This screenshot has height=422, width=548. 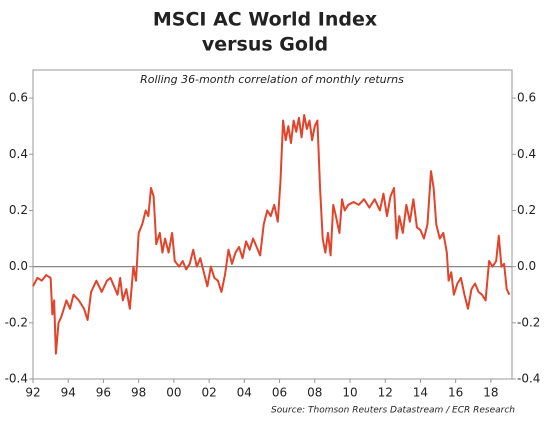 What do you see at coordinates (265, 20) in the screenshot?
I see `chart-title: MSCI AC World Index` at bounding box center [265, 20].